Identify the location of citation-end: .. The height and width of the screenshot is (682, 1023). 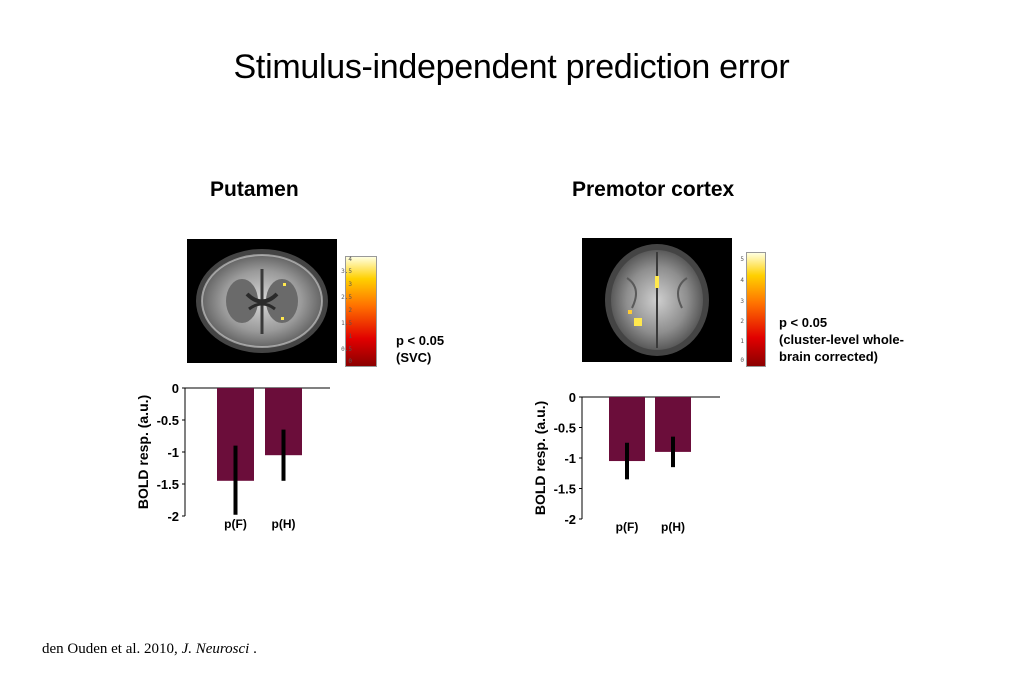
(253, 649).